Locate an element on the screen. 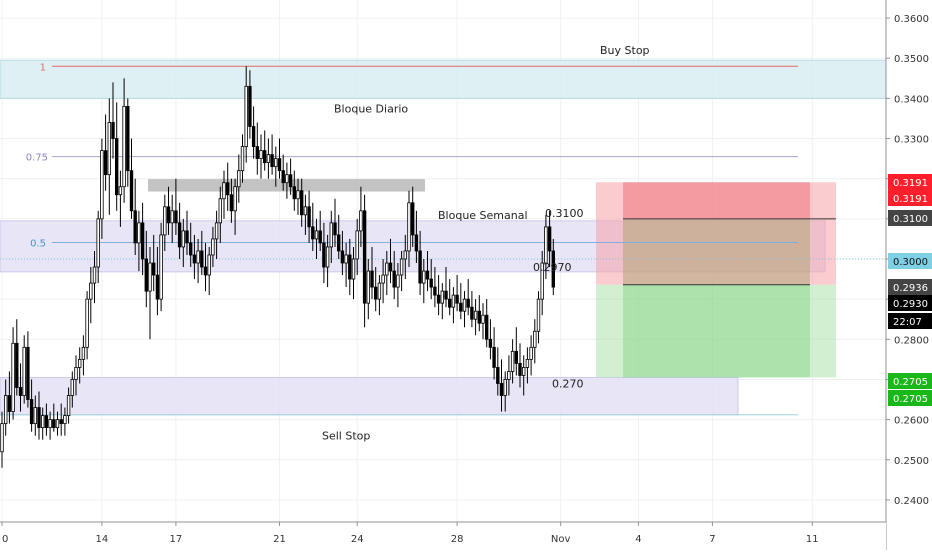 The width and height of the screenshot is (932, 555). y-axis-tick-label: 0.2800 is located at coordinates (911, 340).